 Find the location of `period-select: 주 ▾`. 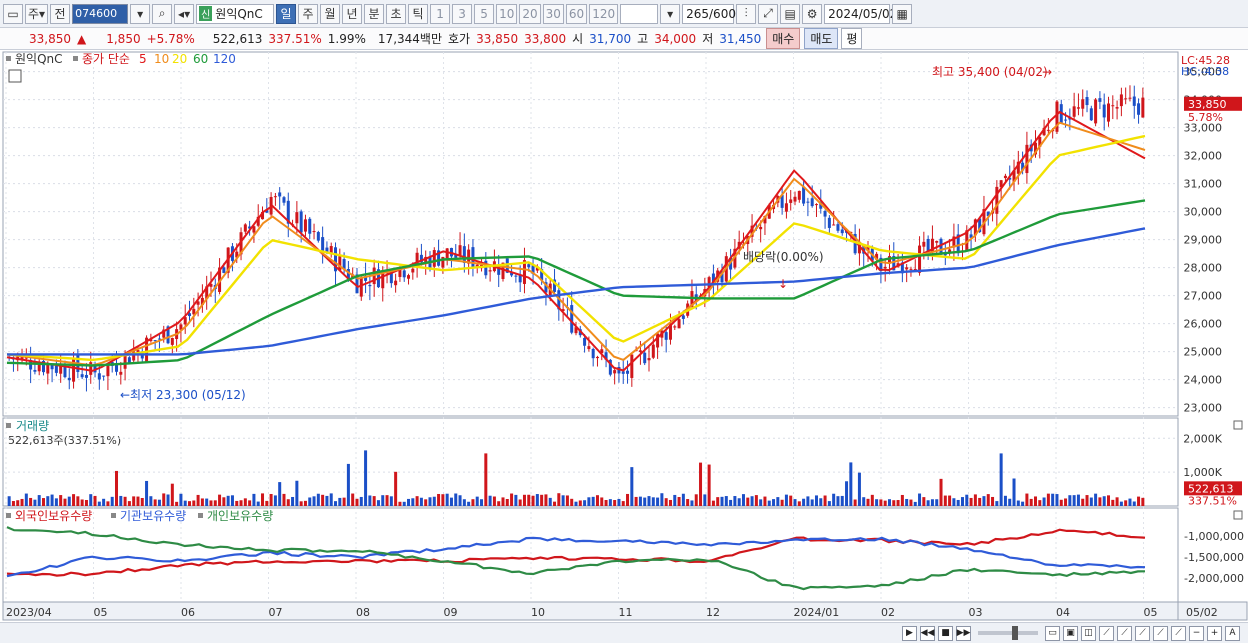

period-select: 주 ▾ is located at coordinates (37, 13).